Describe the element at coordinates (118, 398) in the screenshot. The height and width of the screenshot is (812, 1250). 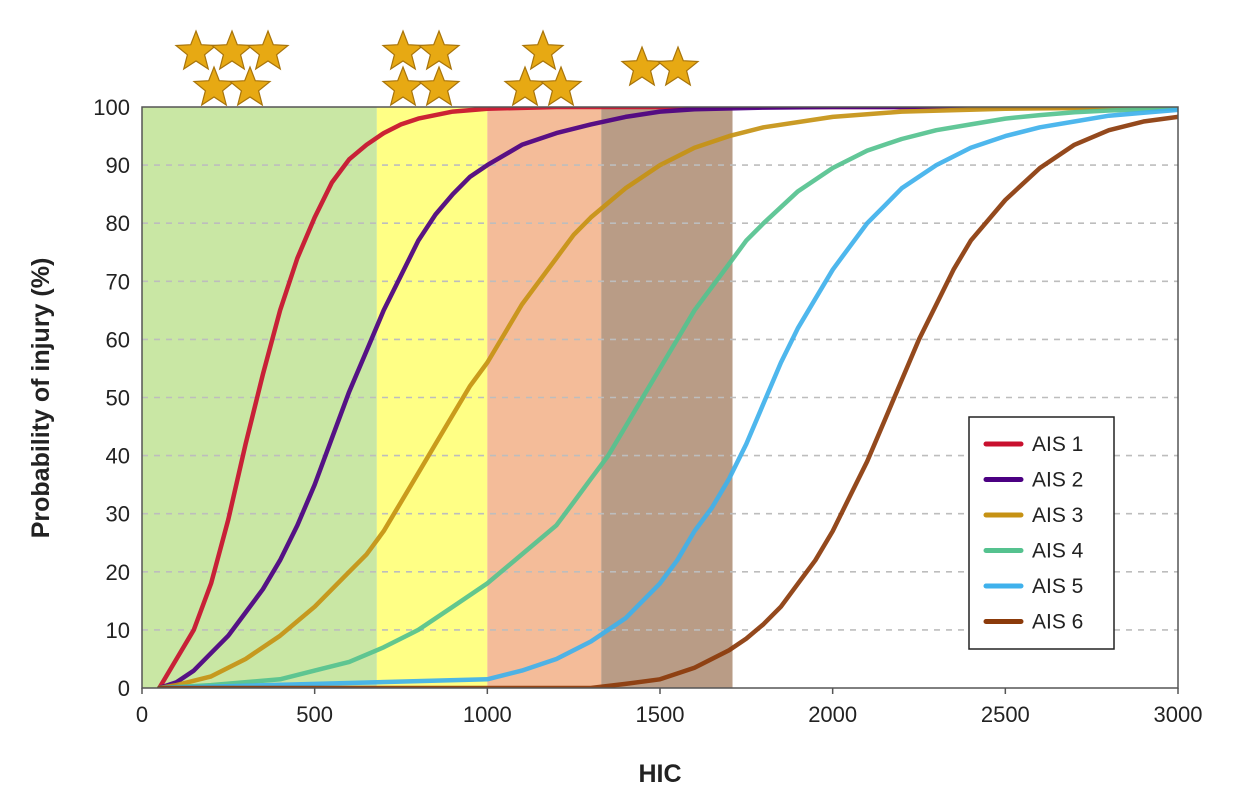
I see `y-tick-label: 50` at that location.